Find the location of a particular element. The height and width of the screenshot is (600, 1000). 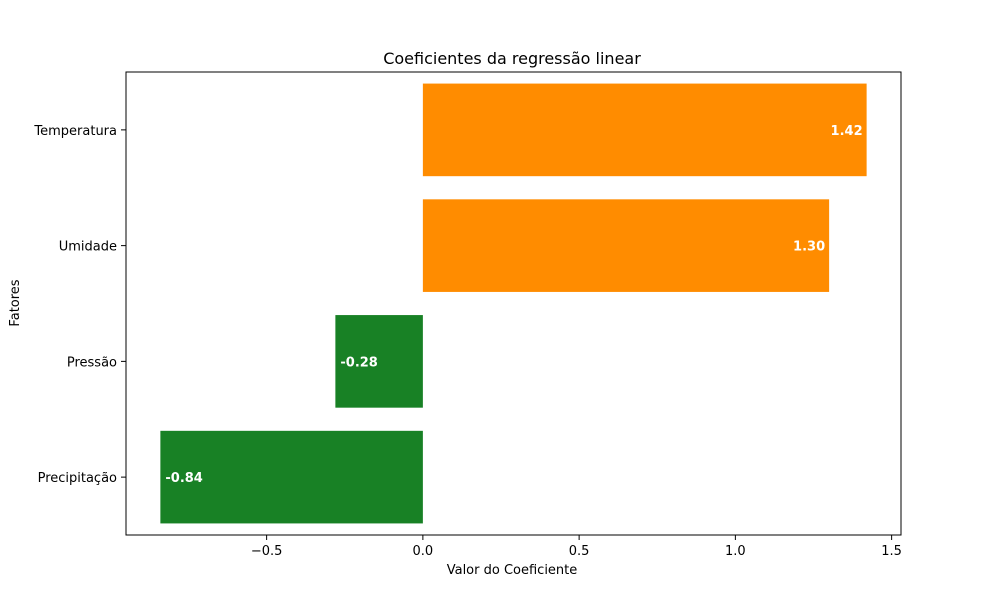

y-tick-label-0: Precipitação is located at coordinates (77, 478).